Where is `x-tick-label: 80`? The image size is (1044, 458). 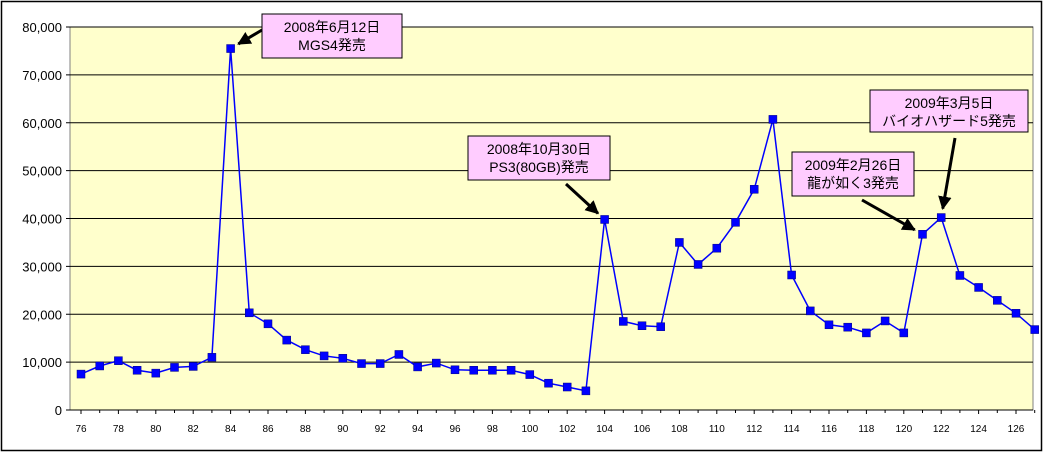 x-tick-label: 80 is located at coordinates (156, 429).